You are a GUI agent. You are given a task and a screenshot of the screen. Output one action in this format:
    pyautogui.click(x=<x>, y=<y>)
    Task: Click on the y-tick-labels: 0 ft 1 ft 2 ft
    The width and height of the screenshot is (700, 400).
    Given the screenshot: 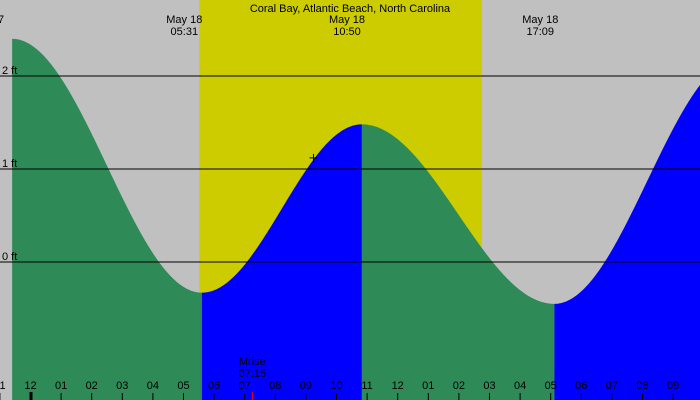 What is the action you would take?
    pyautogui.click(x=9, y=164)
    